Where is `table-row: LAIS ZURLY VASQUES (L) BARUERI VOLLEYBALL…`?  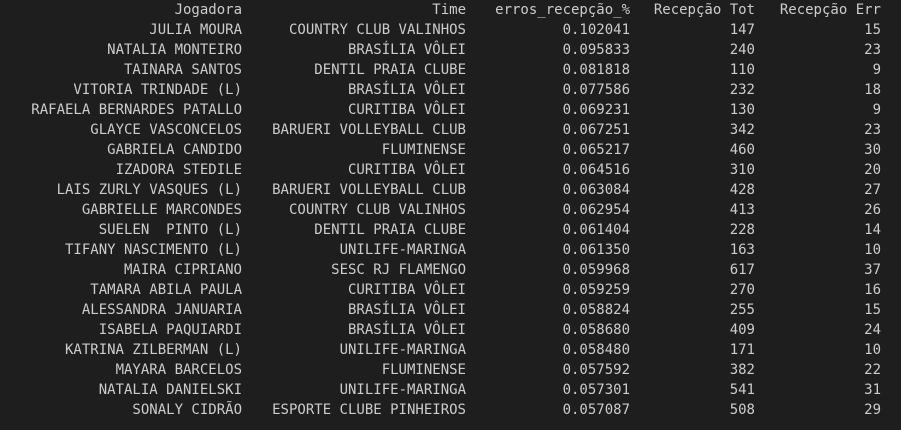
table-row: LAIS ZURLY VASQUES (L) BARUERI VOLLEYBALL… is located at coordinates (450, 190).